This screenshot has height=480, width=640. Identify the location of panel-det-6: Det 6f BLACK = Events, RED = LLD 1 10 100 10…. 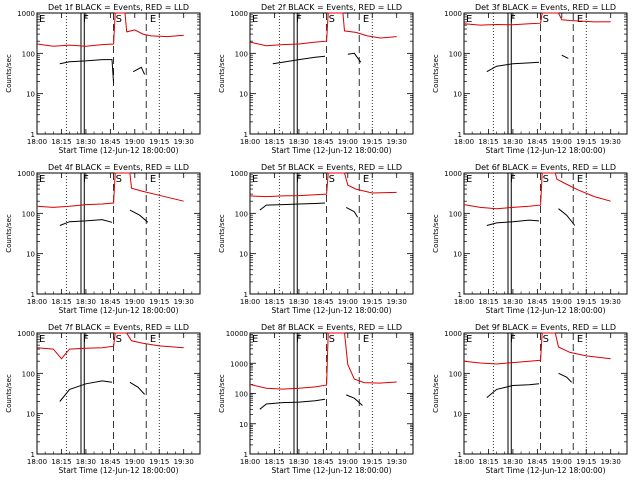
(530, 239).